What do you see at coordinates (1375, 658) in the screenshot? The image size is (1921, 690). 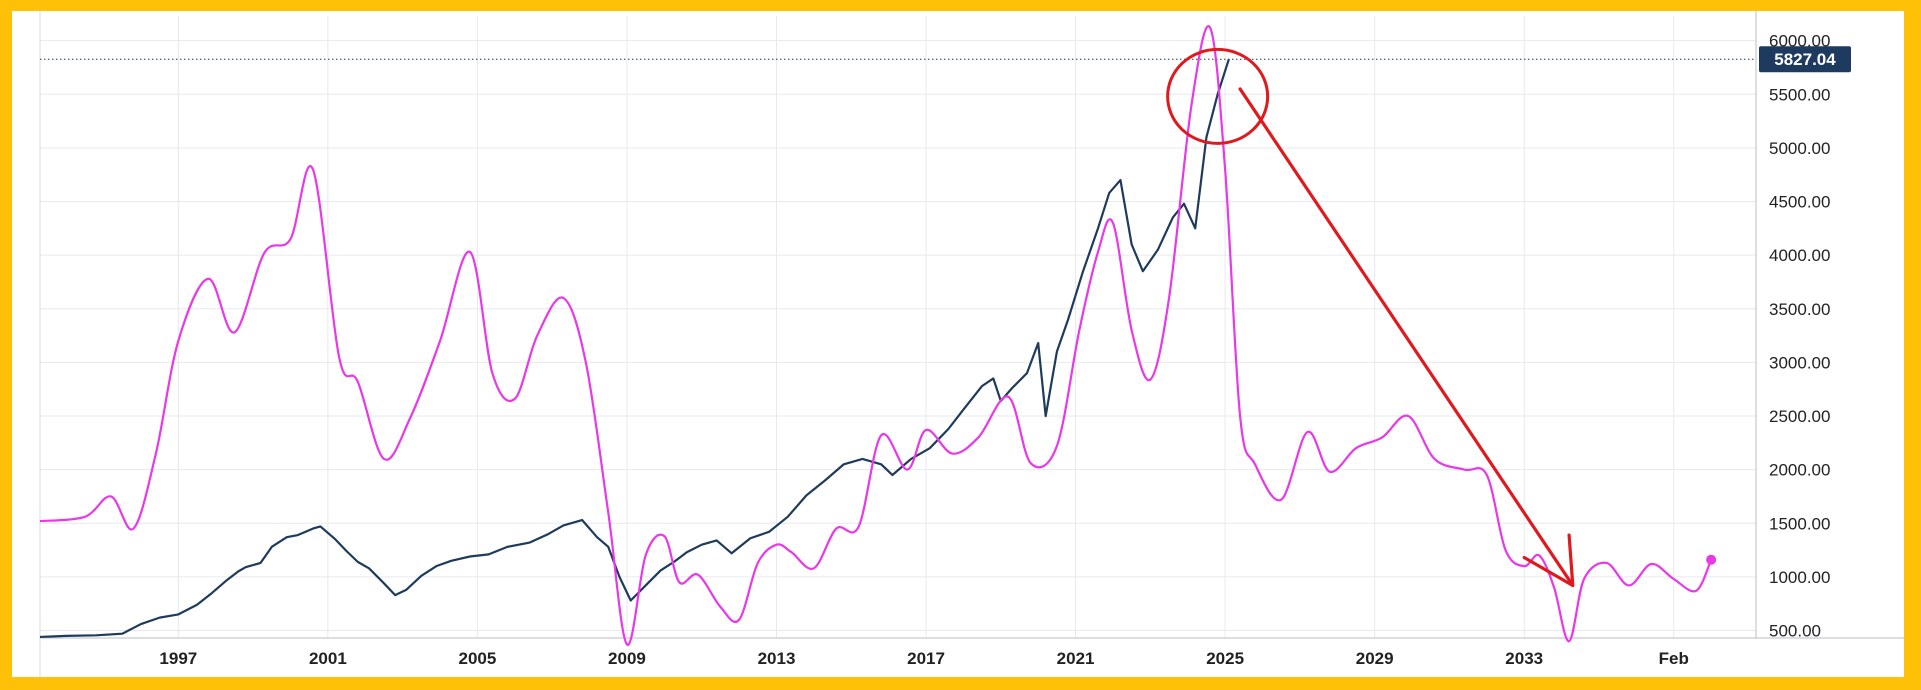 I see `x-tick-label: 2029` at bounding box center [1375, 658].